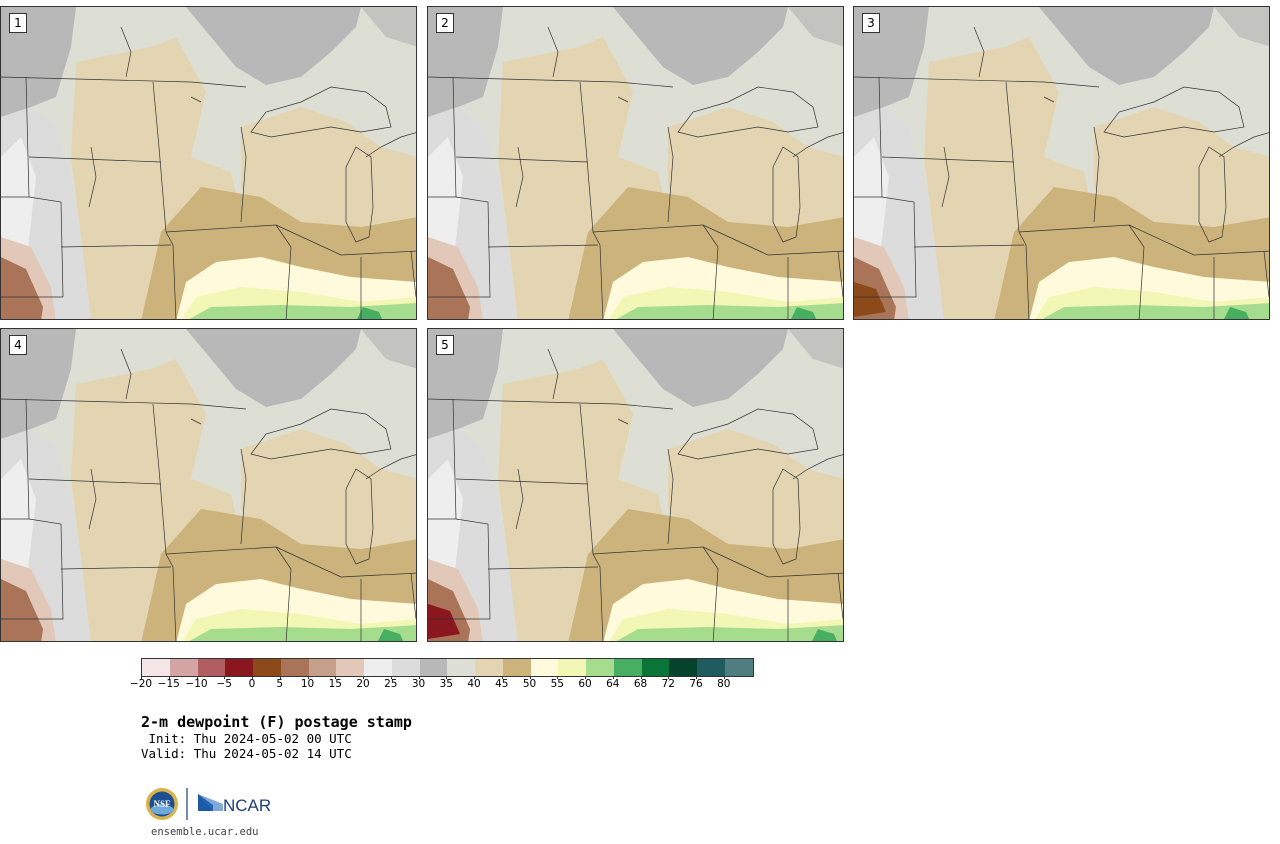 Image resolution: width=1280 pixels, height=844 pixels. Describe the element at coordinates (635, 485) in the screenshot. I see `stamp-panel-5: 5` at that location.